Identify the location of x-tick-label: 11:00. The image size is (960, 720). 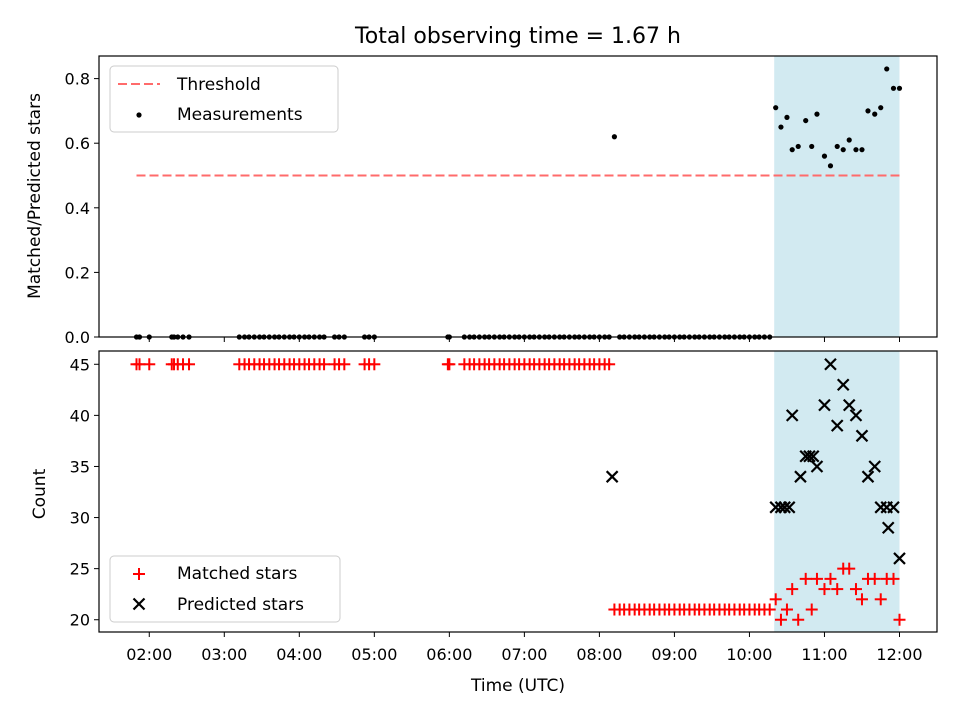
(824, 654).